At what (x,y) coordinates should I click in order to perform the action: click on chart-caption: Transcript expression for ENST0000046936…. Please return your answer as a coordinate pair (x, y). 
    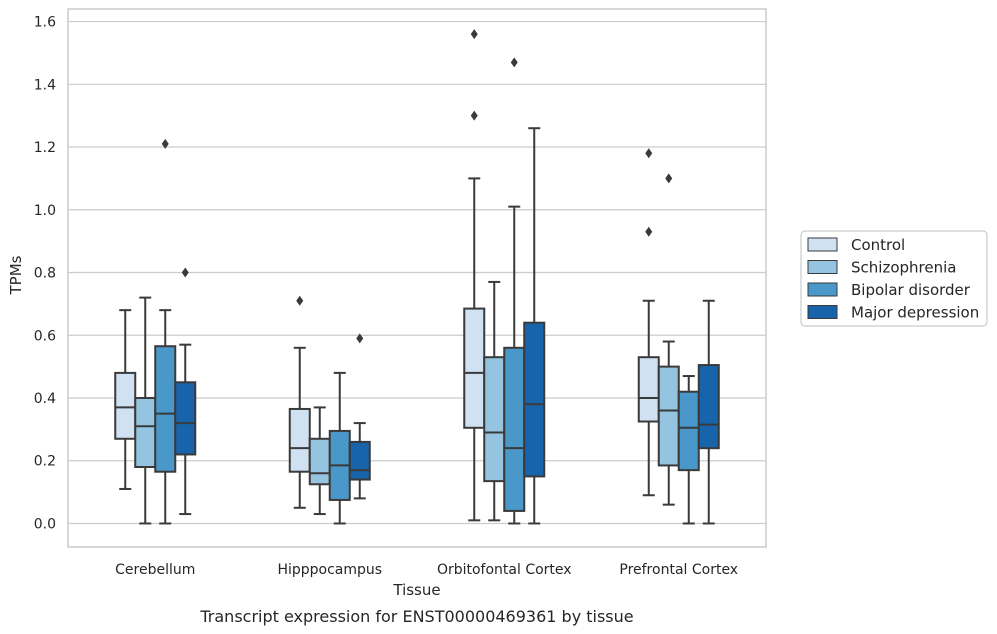
    Looking at the image, I should click on (416, 616).